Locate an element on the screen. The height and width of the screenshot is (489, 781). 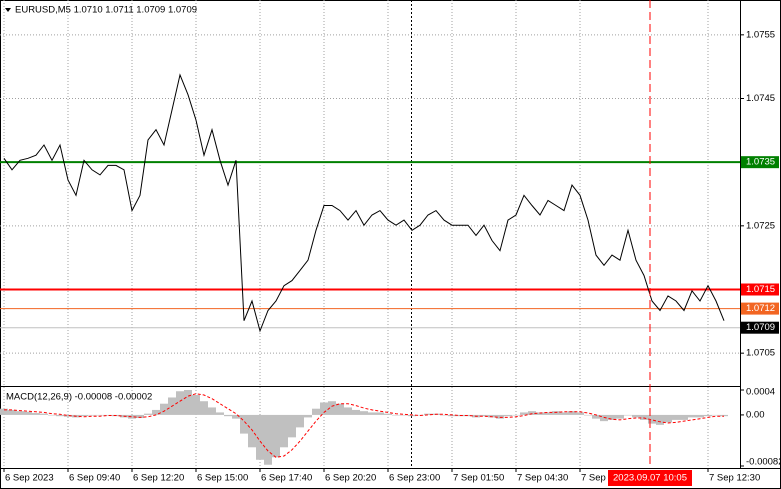
y-tick-label: 1.0745 is located at coordinates (760, 98).